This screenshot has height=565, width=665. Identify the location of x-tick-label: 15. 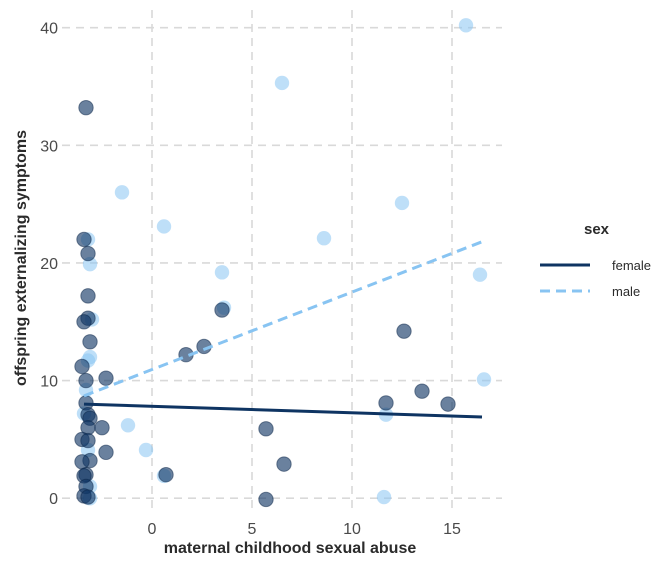
(452, 529).